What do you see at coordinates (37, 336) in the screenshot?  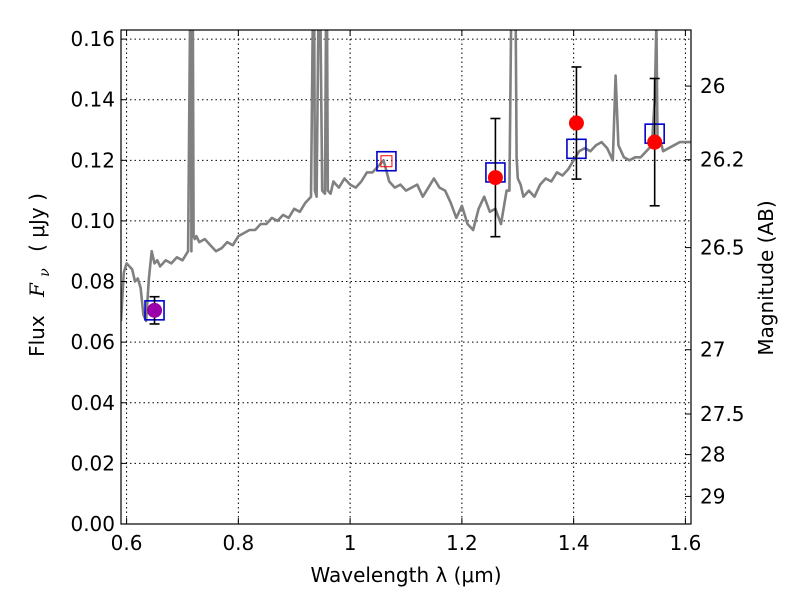 I see `y-axis-title-prefix: Flux` at bounding box center [37, 336].